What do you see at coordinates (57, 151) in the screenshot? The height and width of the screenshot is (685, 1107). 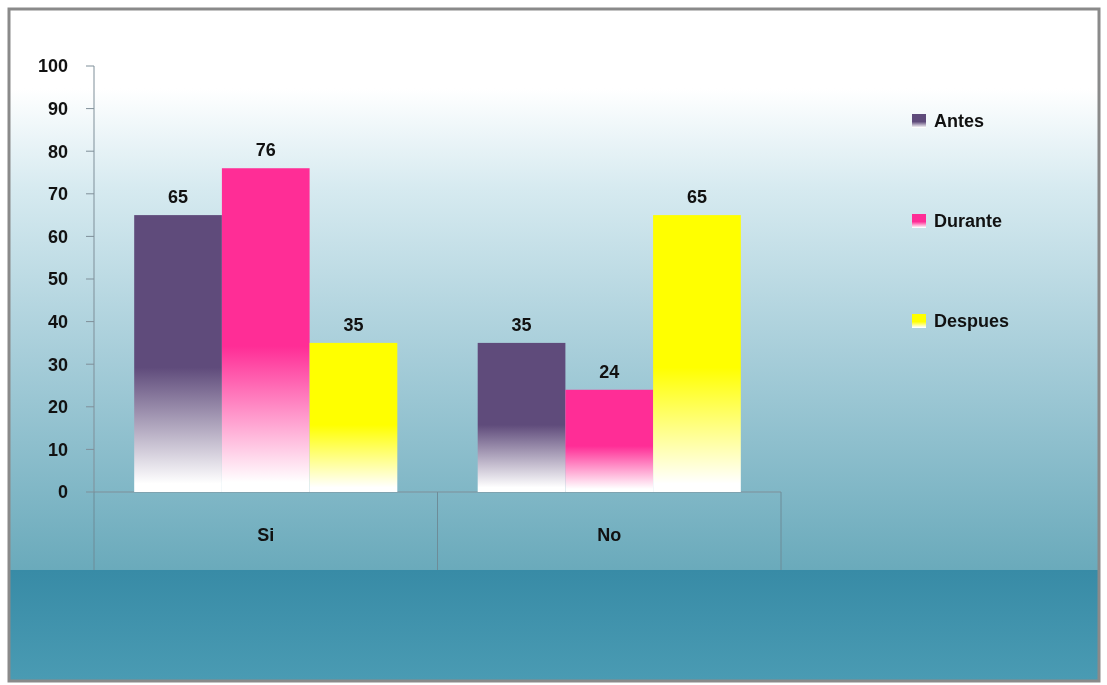 I see `y-tick-label: 80` at bounding box center [57, 151].